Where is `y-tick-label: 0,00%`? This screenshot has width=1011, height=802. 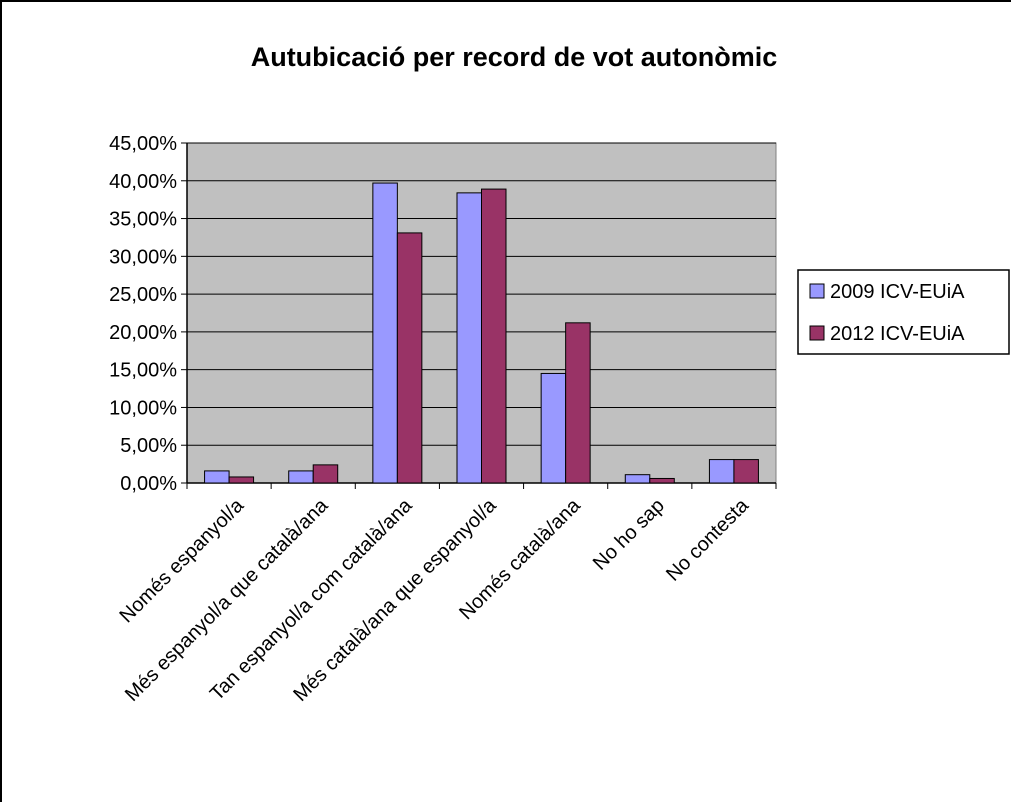
y-tick-label: 0,00% is located at coordinates (148, 484).